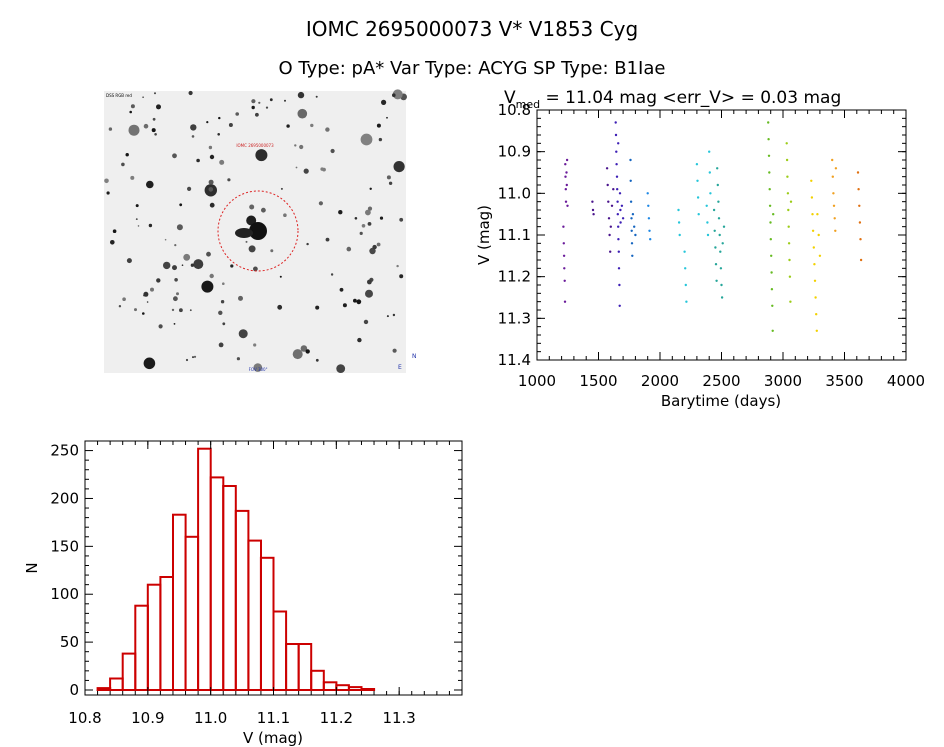 This screenshot has height=747, width=944. I want to click on target-star, so click(258, 231).